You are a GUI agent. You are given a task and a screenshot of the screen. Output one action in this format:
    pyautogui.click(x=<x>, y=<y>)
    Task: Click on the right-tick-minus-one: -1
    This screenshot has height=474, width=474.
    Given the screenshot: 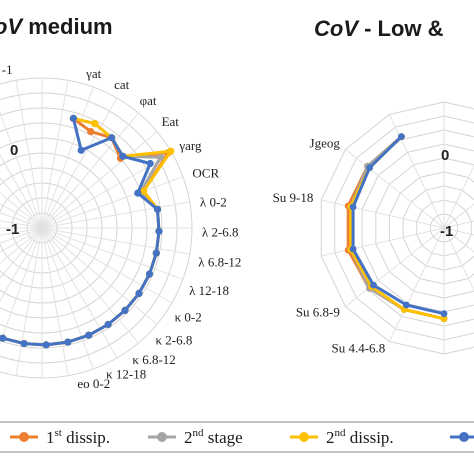 What is the action you would take?
    pyautogui.click(x=446, y=231)
    